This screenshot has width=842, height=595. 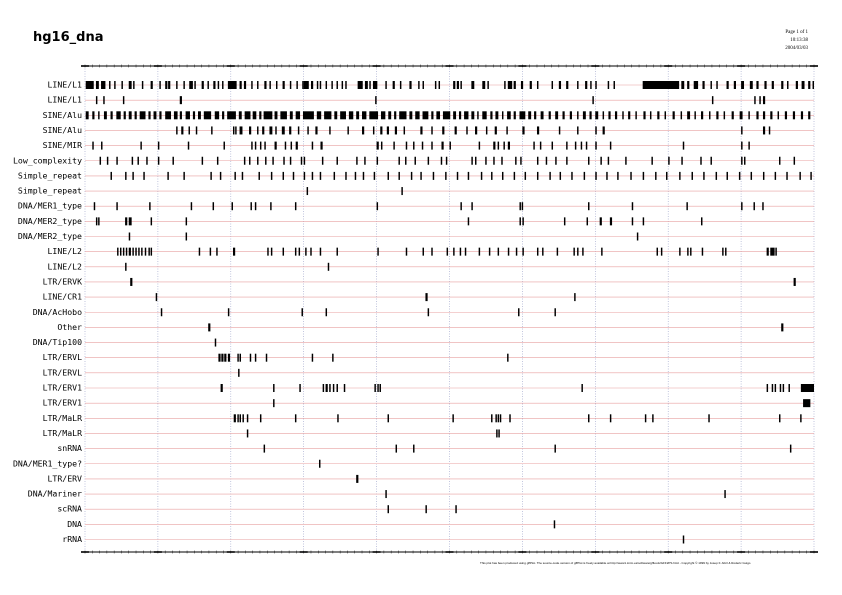 What do you see at coordinates (63, 130) in the screenshot?
I see `track-label: SINE/Alu` at bounding box center [63, 130].